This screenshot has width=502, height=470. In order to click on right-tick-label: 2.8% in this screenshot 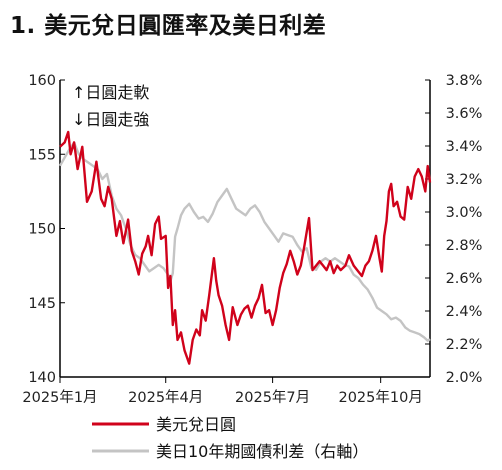, I will do `click(464, 246)`.